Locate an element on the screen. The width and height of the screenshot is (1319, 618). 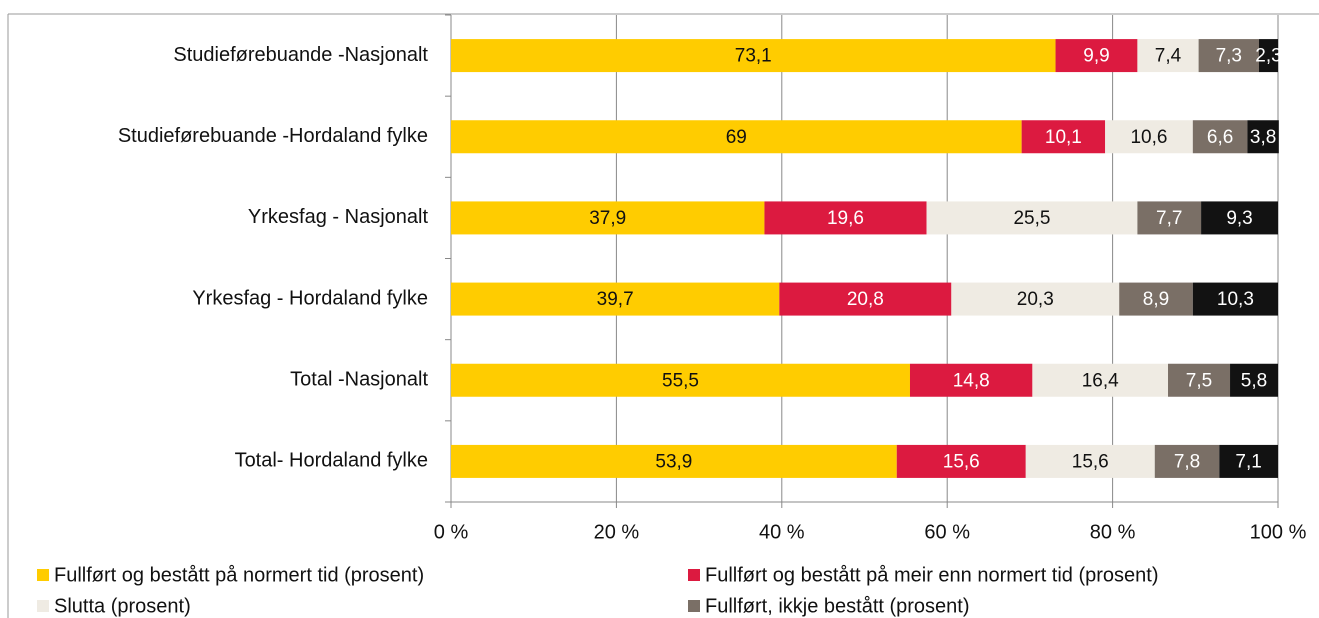
data-label: 10,6 is located at coordinates (1148, 137).